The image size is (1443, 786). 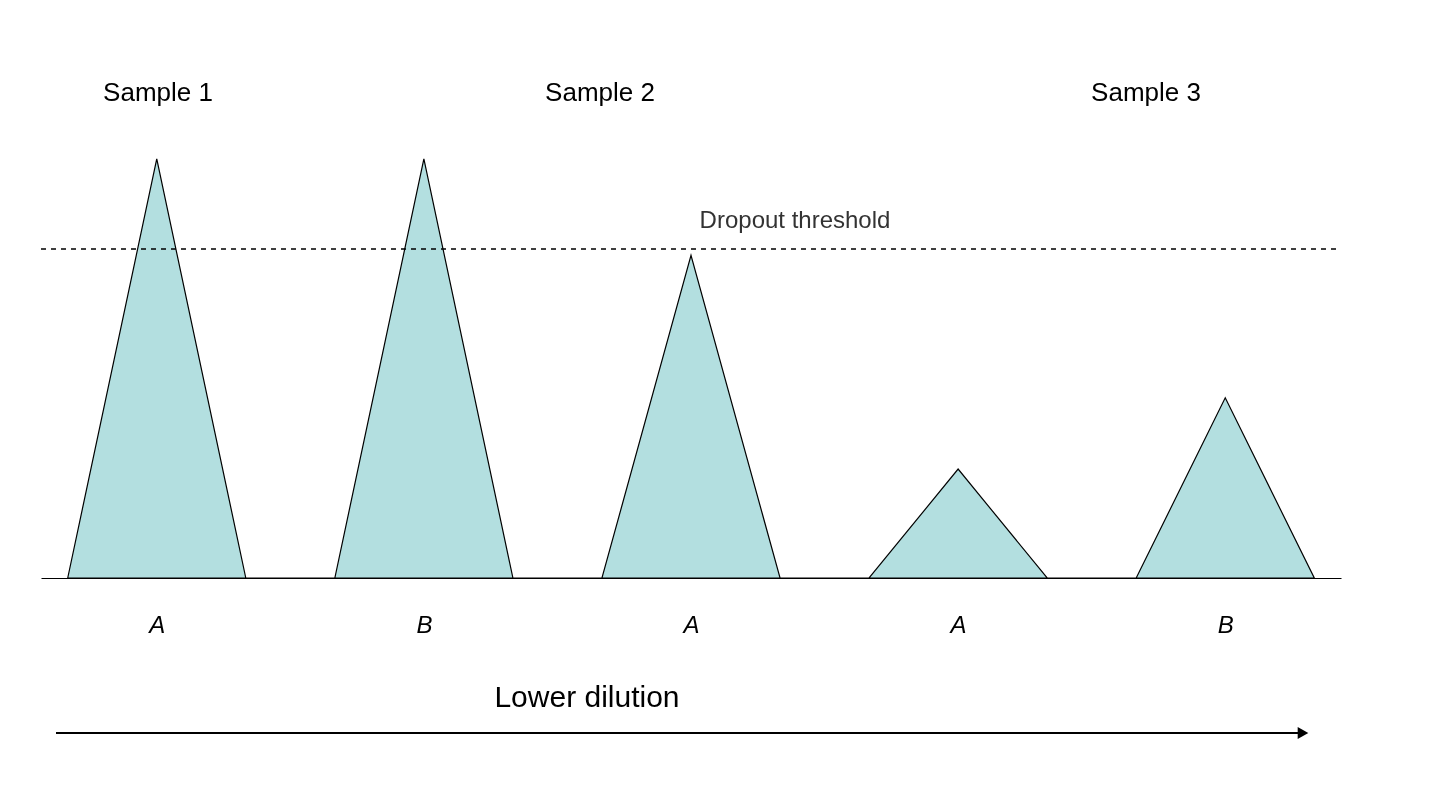 I want to click on text: Sample 2, so click(x=600, y=92).